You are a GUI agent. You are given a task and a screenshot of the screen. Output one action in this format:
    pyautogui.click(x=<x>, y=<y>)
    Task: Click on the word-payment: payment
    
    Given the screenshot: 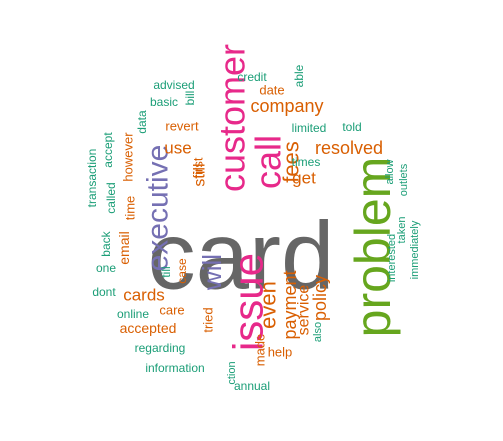 What is the action you would take?
    pyautogui.click(x=290, y=304)
    